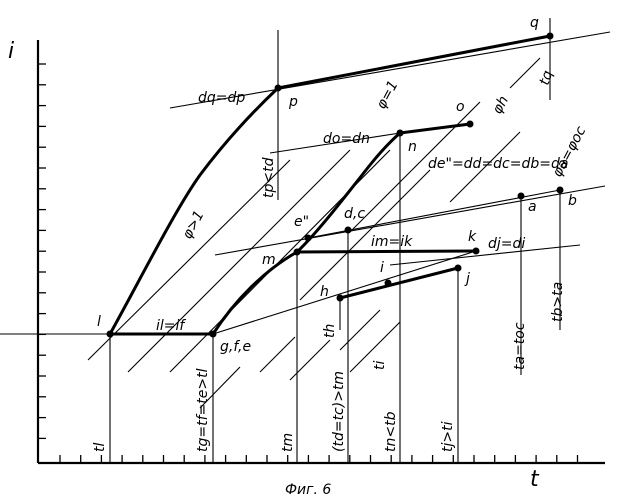 The width and height of the screenshot is (623, 500). Describe the element at coordinates (346, 139) in the screenshot. I see `label-do-dn: do=dn` at that location.